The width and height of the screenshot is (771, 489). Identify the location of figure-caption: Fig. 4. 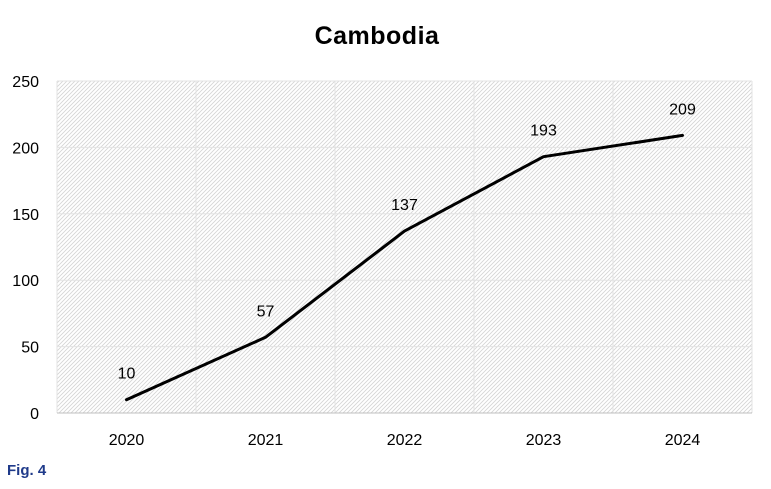
(27, 470).